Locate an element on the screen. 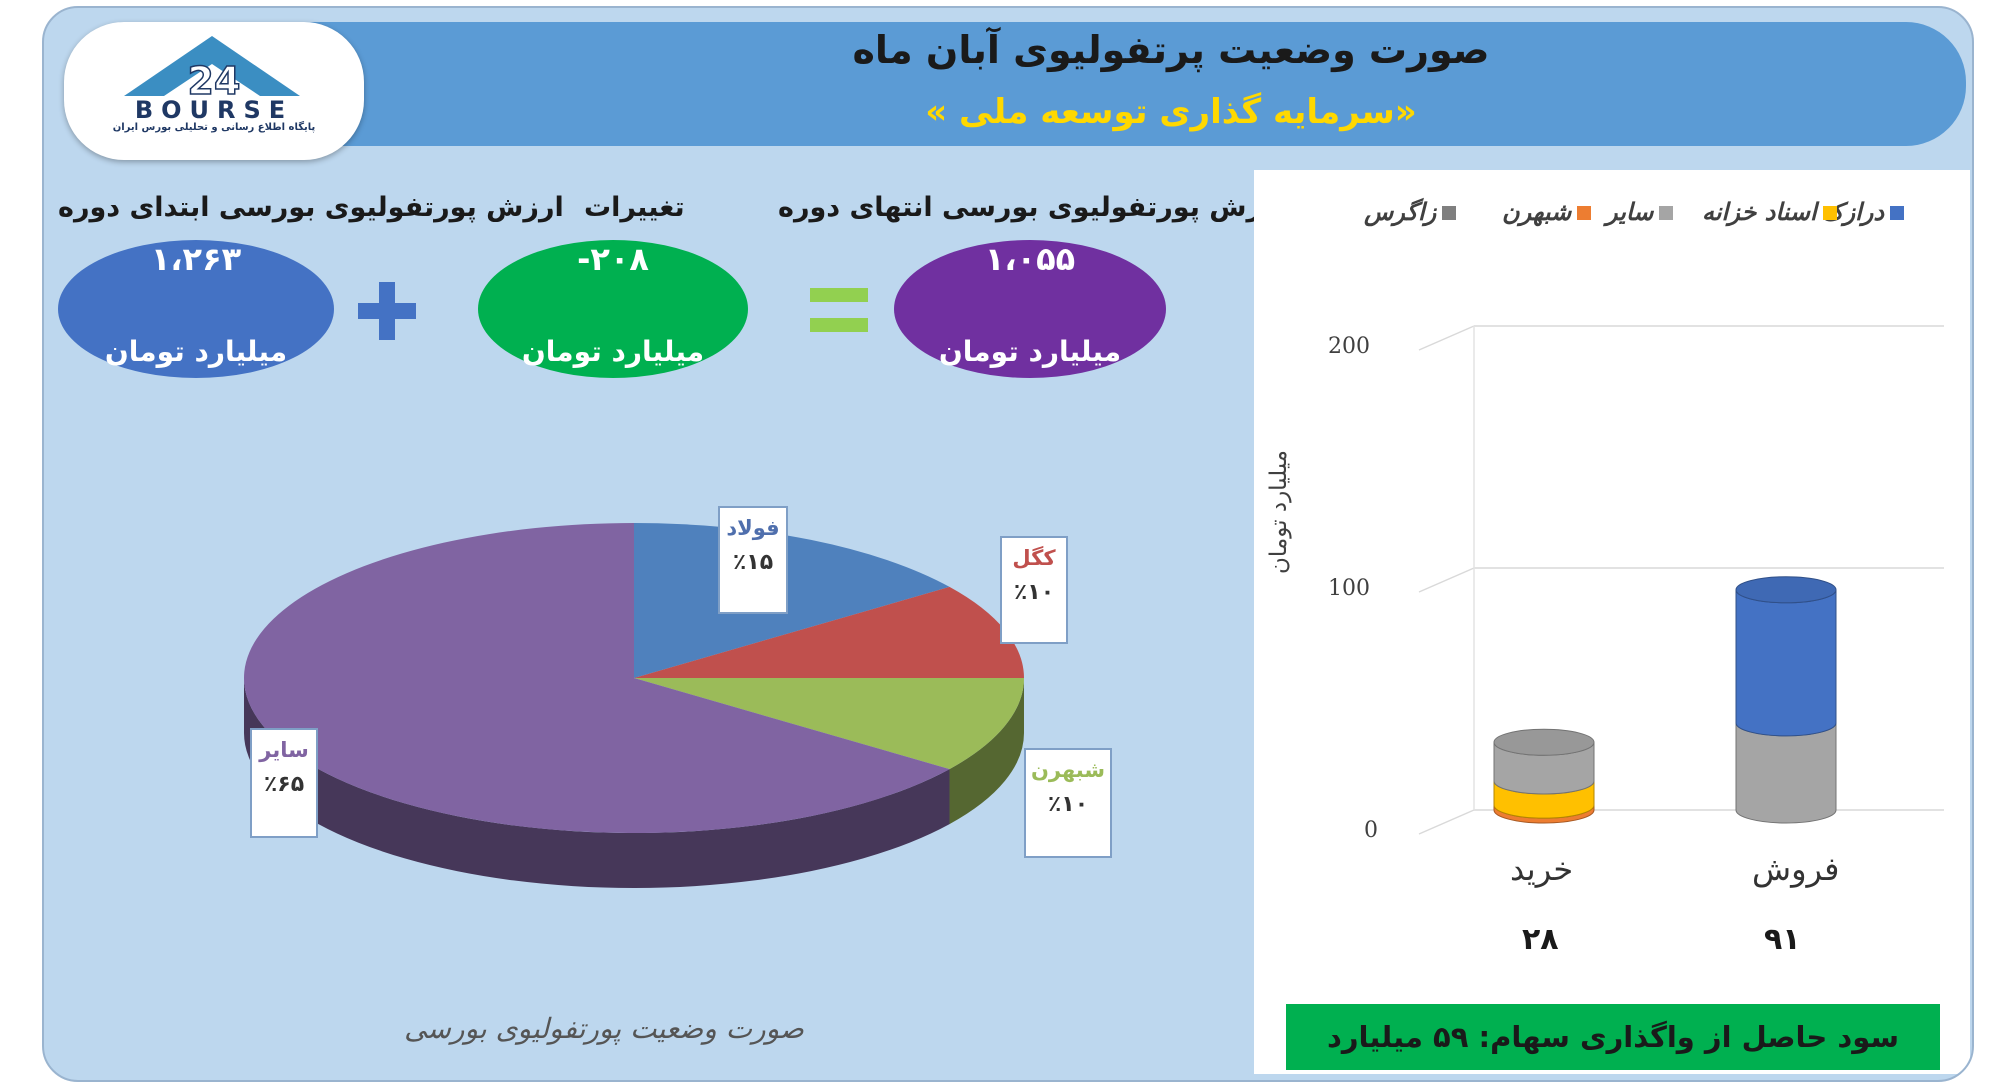 The height and width of the screenshot is (1085, 2000). kpi-end-ellipse: ۱،۰۵۵ میلیارد تومان is located at coordinates (1030, 309).